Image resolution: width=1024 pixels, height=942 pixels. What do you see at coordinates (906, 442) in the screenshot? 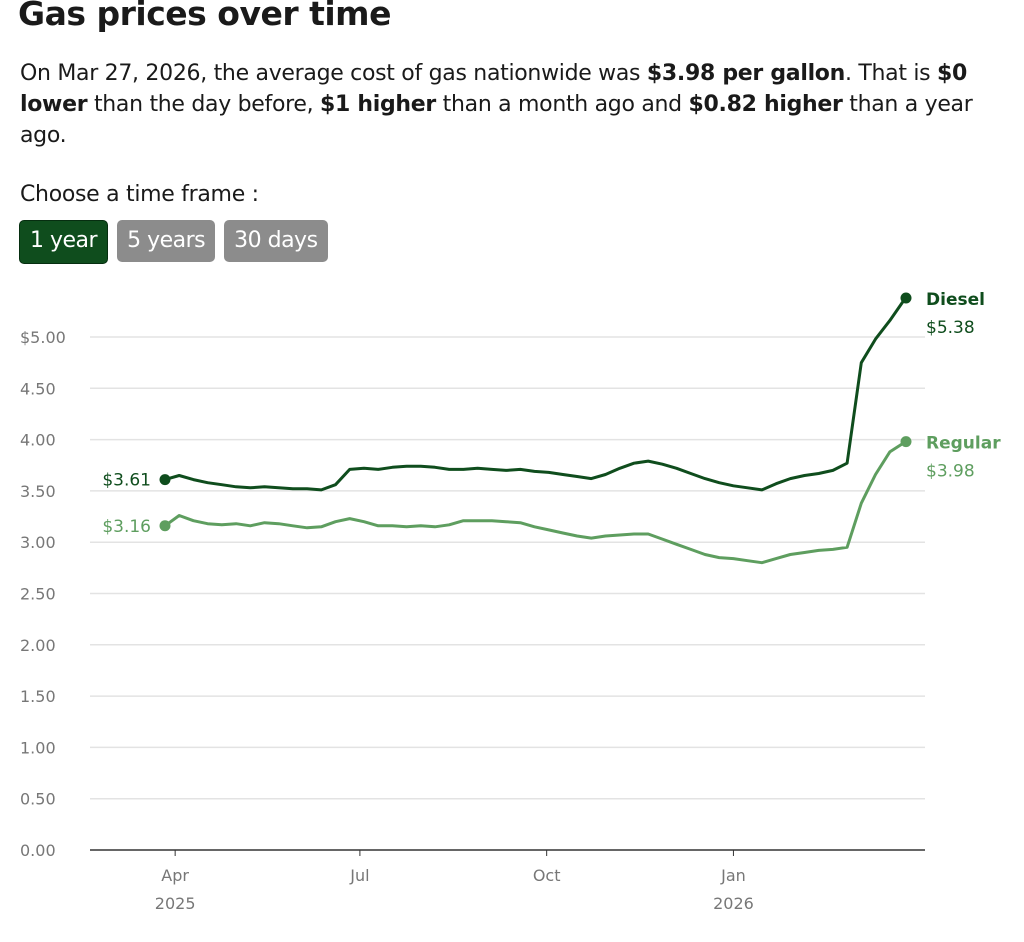
I see `regular-end-point` at bounding box center [906, 442].